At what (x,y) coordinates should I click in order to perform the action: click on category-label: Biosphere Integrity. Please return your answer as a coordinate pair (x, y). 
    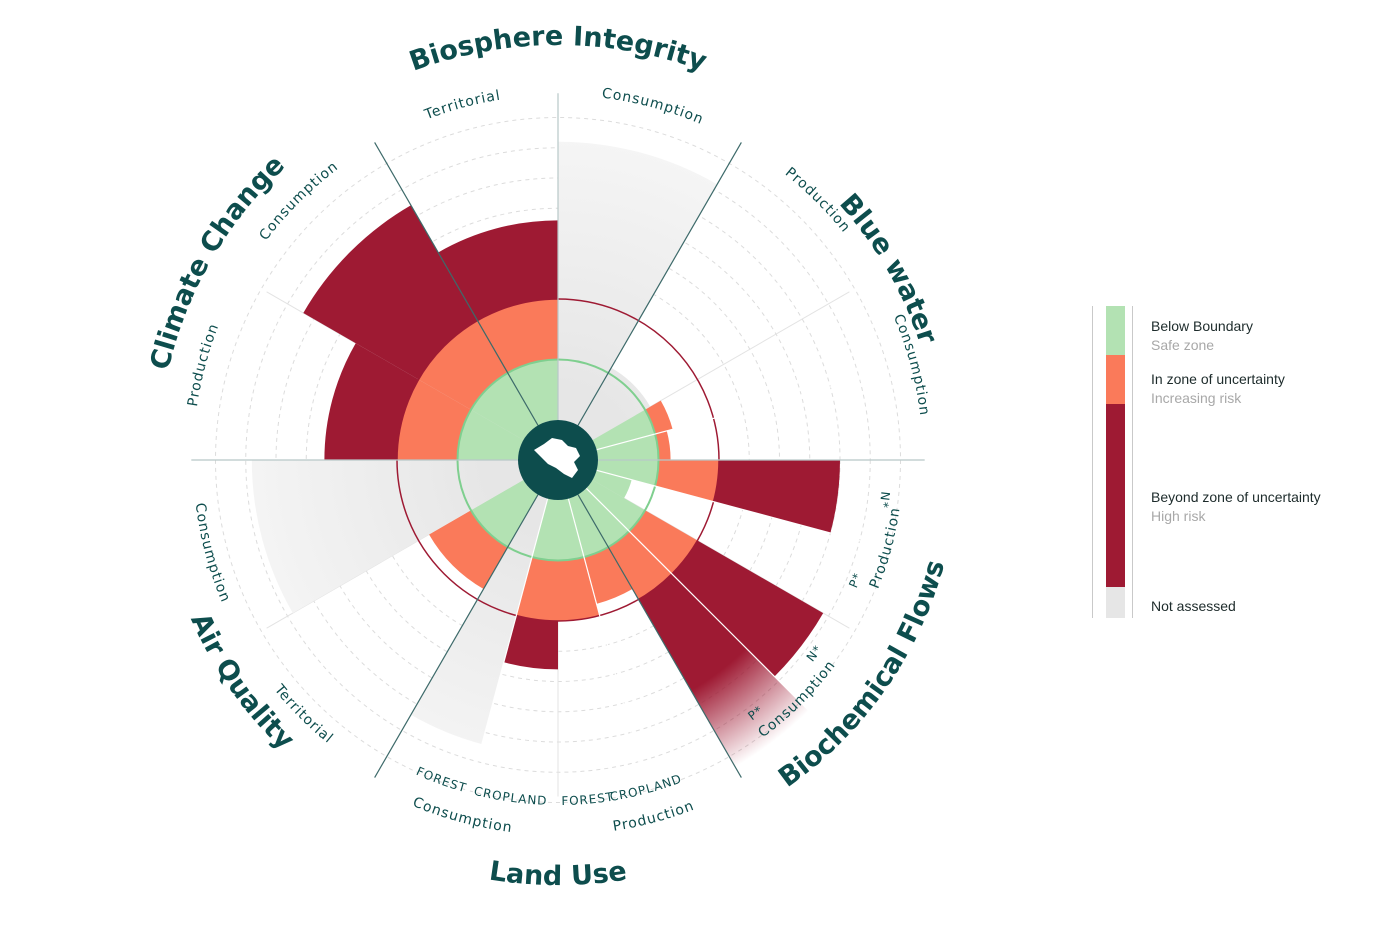
    Looking at the image, I should click on (558, 49).